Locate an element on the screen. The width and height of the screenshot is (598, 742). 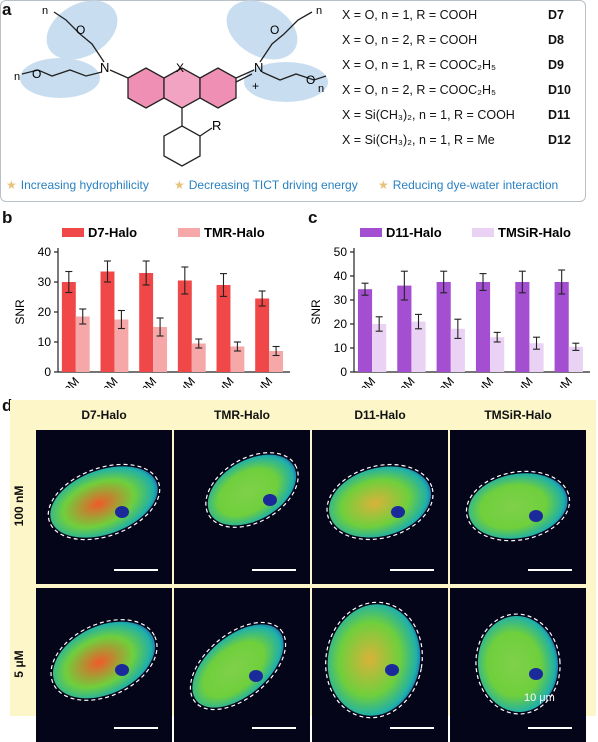
label-O-3: O is located at coordinates (274, 30).